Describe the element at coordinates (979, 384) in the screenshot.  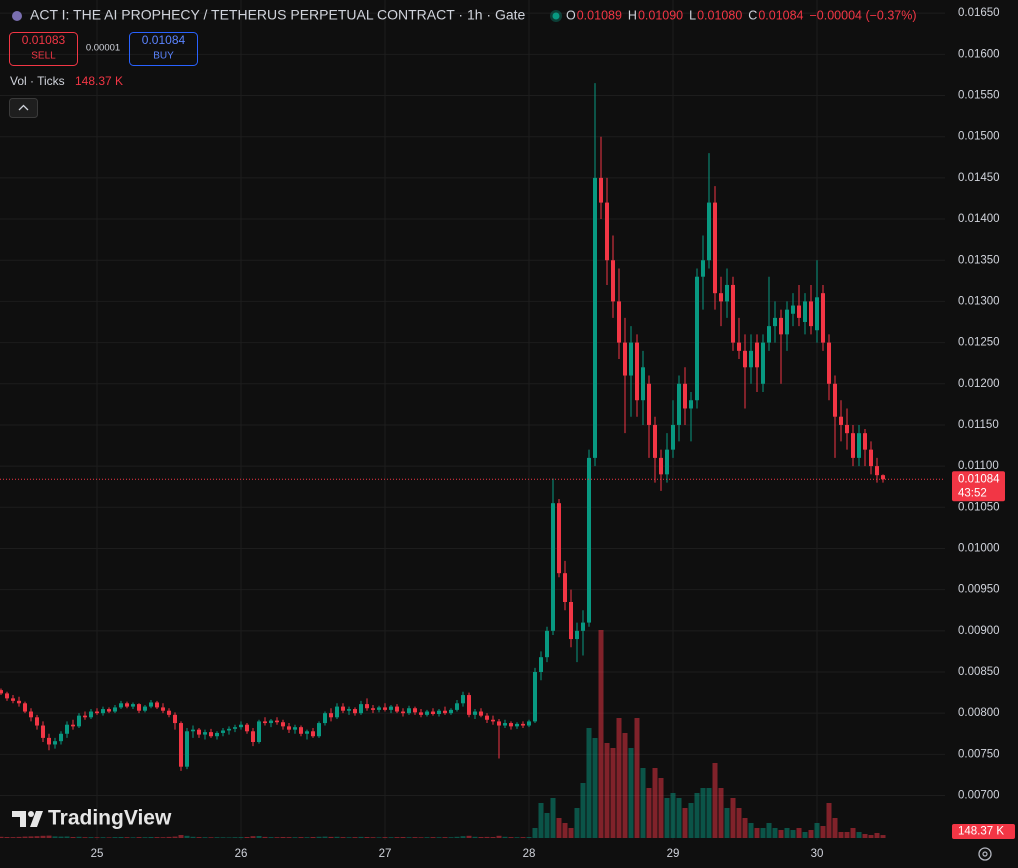
I see `y-tick-label: 0.01200` at that location.